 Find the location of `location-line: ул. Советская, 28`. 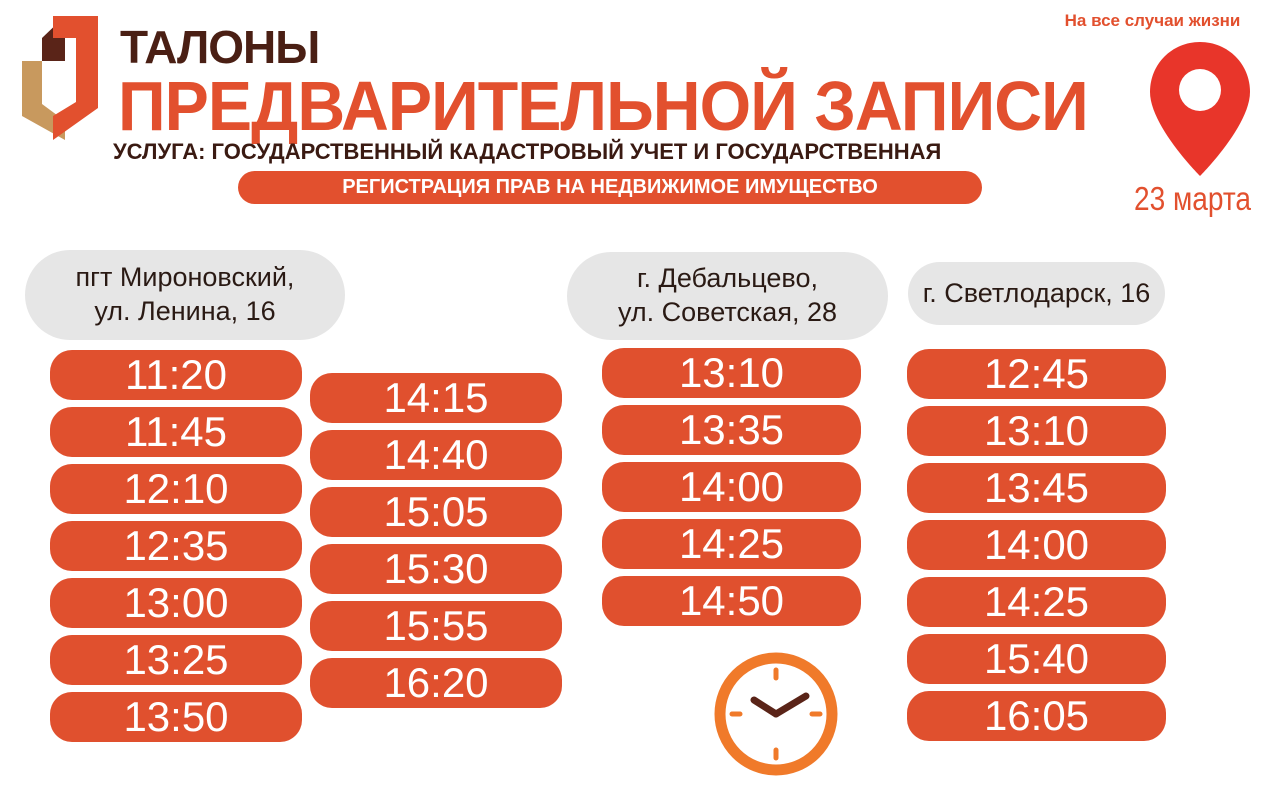

location-line: ул. Советская, 28 is located at coordinates (727, 312).